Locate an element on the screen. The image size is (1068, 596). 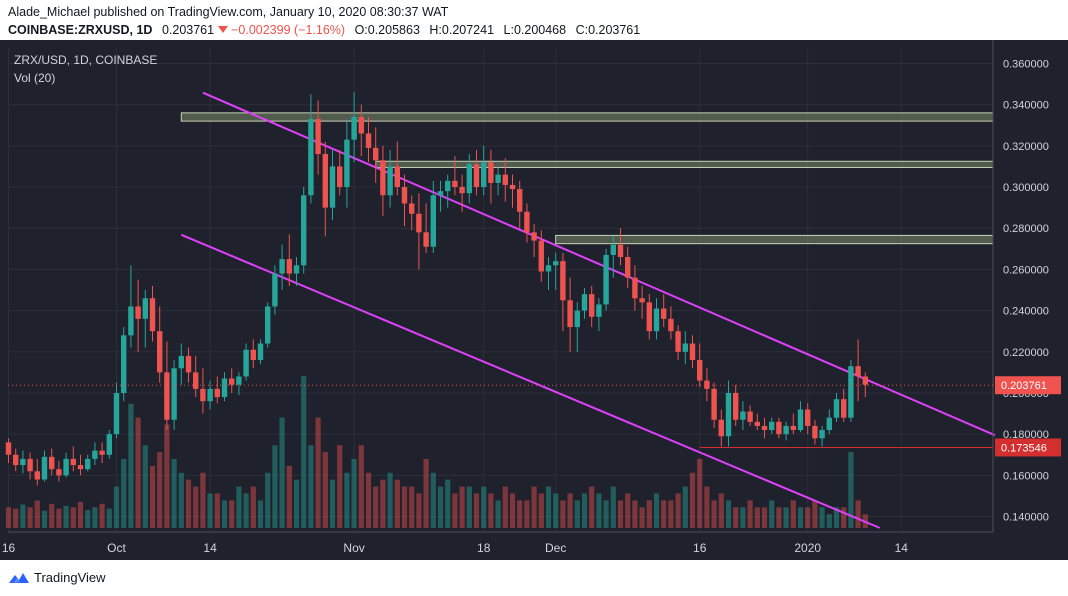
resistance-zone is located at coordinates (774, 239).